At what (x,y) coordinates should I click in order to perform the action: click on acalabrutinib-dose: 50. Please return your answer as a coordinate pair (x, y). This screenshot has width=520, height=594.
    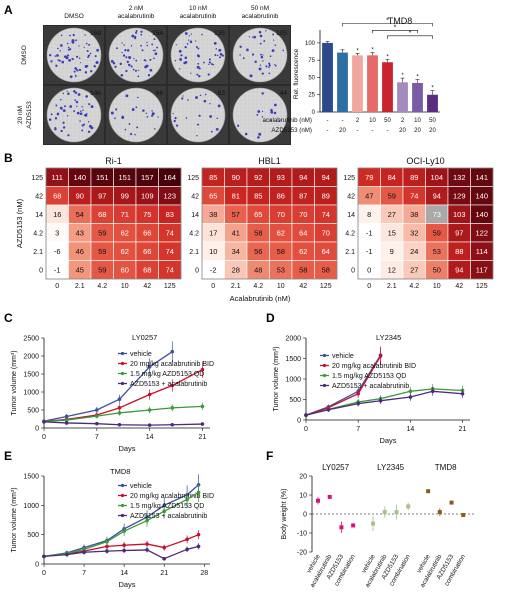
    Looking at the image, I should click on (432, 121).